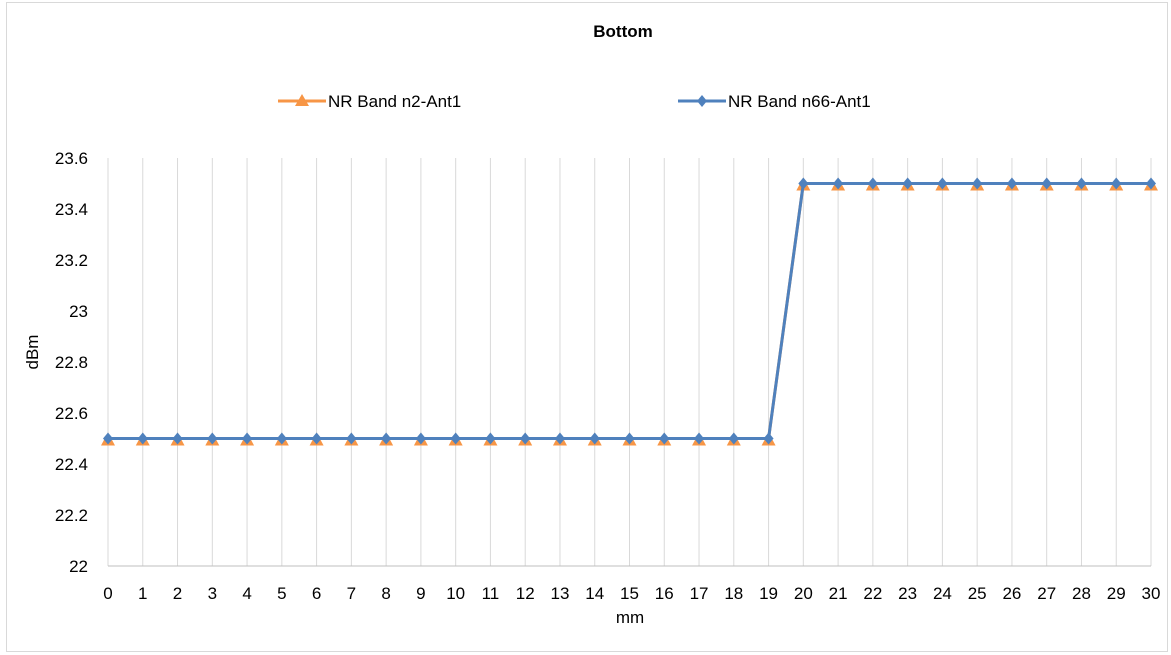 The width and height of the screenshot is (1171, 655). What do you see at coordinates (594, 593) in the screenshot?
I see `x-tick-label-14: 14` at bounding box center [594, 593].